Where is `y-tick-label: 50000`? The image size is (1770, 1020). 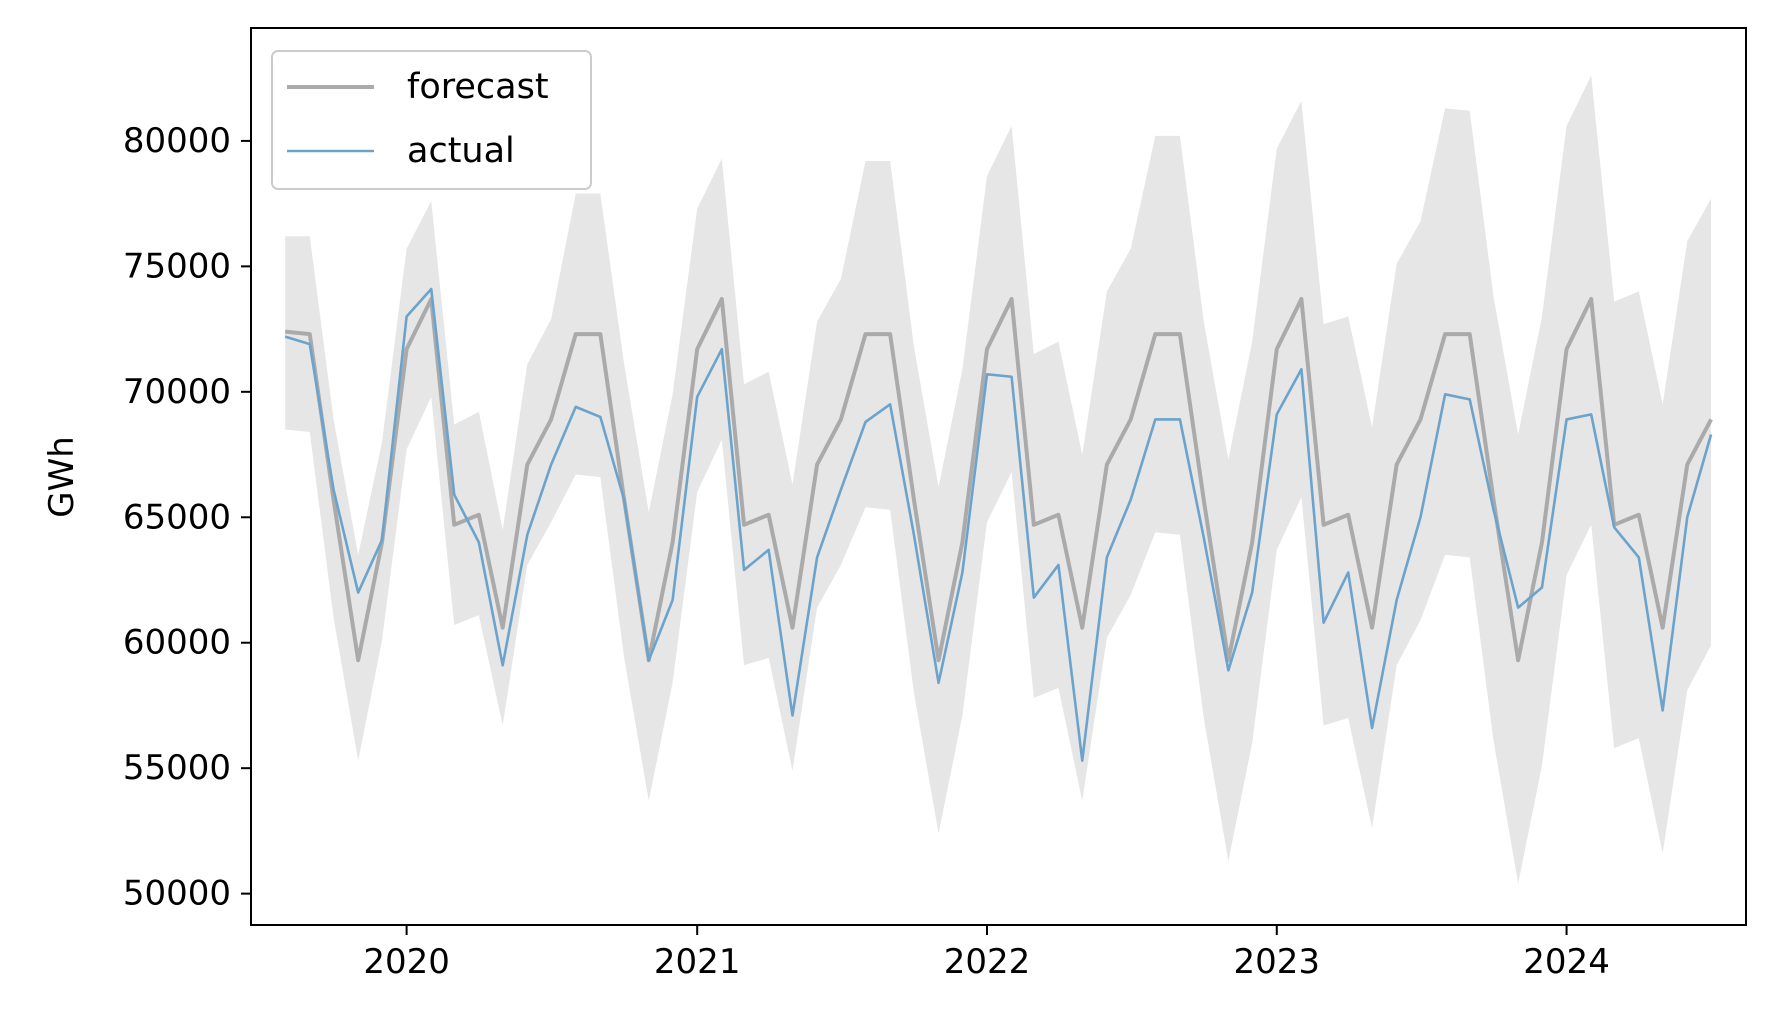 y-tick-label: 50000 is located at coordinates (177, 894).